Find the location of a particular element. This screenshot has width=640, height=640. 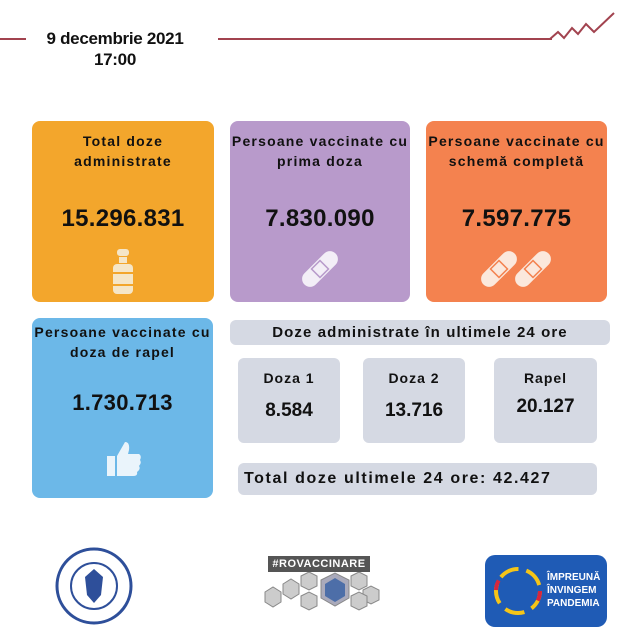

time-text: 17:00 is located at coordinates (115, 59).